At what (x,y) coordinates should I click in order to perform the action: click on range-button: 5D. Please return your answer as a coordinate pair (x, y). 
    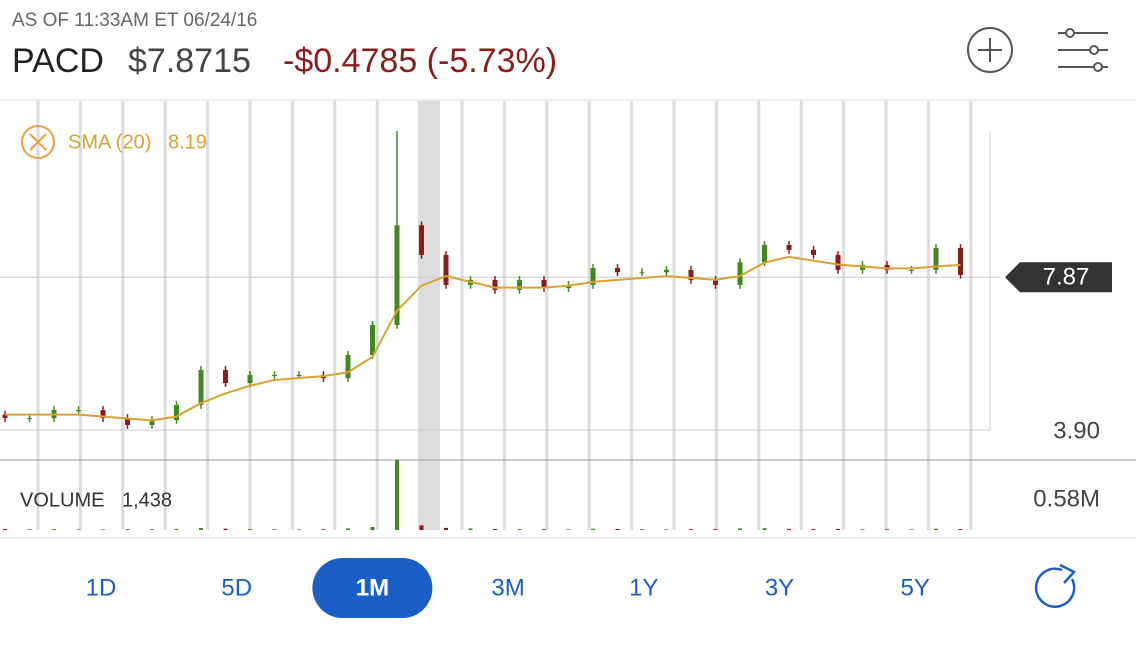
    Looking at the image, I should click on (236, 587).